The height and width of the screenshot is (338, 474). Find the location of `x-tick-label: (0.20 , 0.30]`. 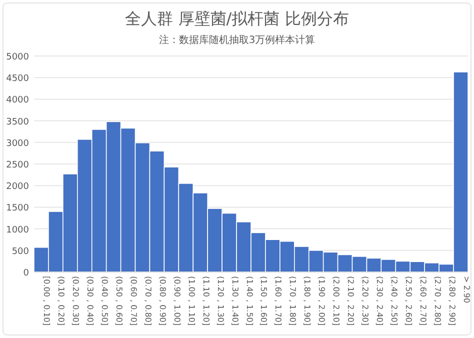

x-tick-label: (0.20 , 0.30] is located at coordinates (75, 301).